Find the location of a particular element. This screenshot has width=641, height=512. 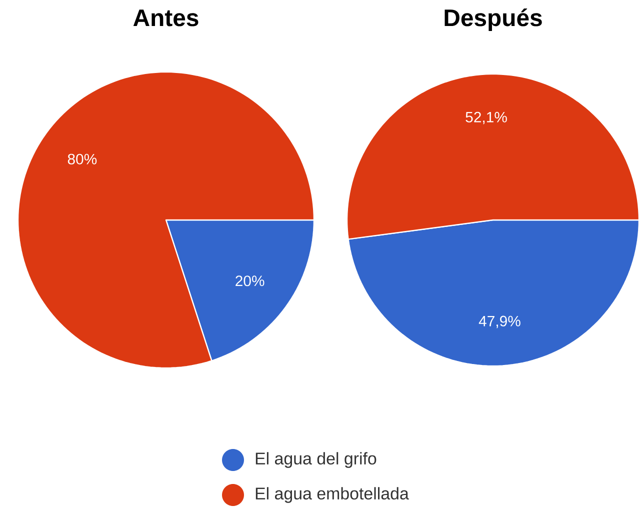

legend-label: El agua embotellada is located at coordinates (332, 495).